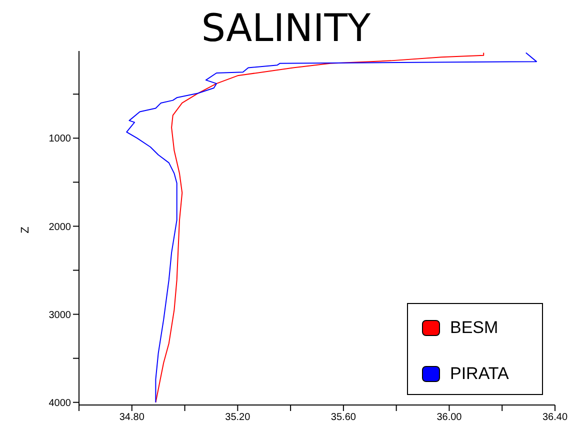  What do you see at coordinates (449, 418) in the screenshot?
I see `x-tick-label: 36.00` at bounding box center [449, 418].